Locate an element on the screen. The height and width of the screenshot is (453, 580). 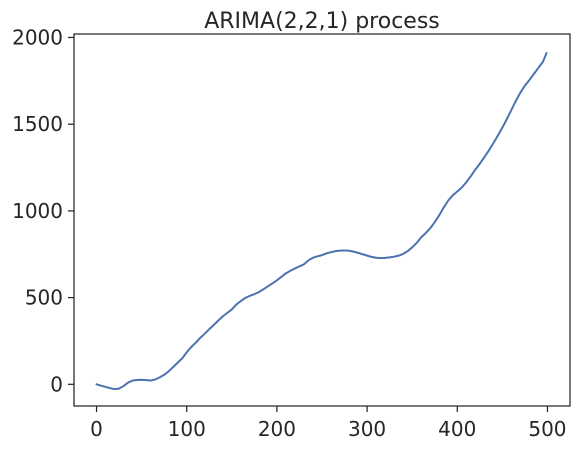
y-tick-label: 500 is located at coordinates (44, 298).